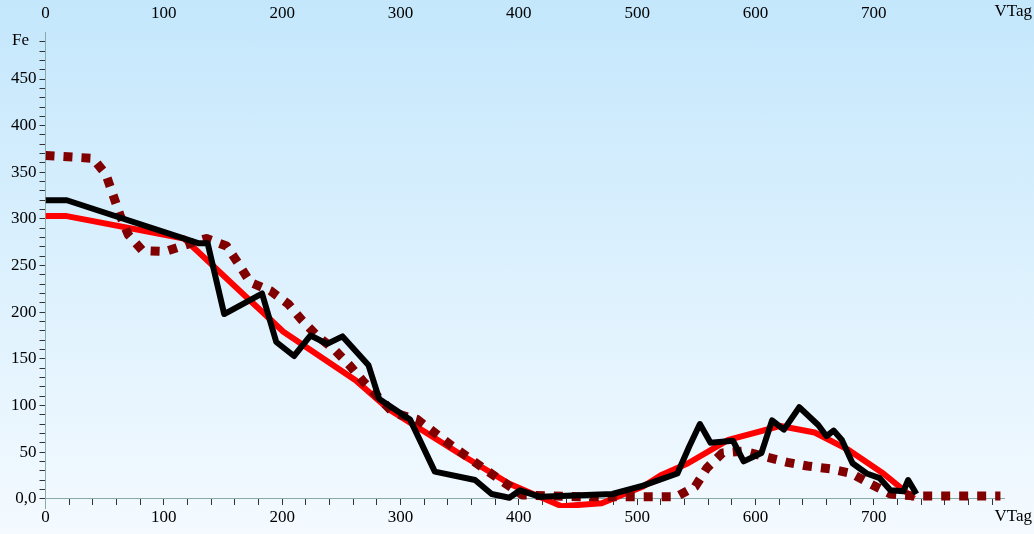 The image size is (1034, 534). I want to click on x2-tick-label: 100, so click(164, 12).